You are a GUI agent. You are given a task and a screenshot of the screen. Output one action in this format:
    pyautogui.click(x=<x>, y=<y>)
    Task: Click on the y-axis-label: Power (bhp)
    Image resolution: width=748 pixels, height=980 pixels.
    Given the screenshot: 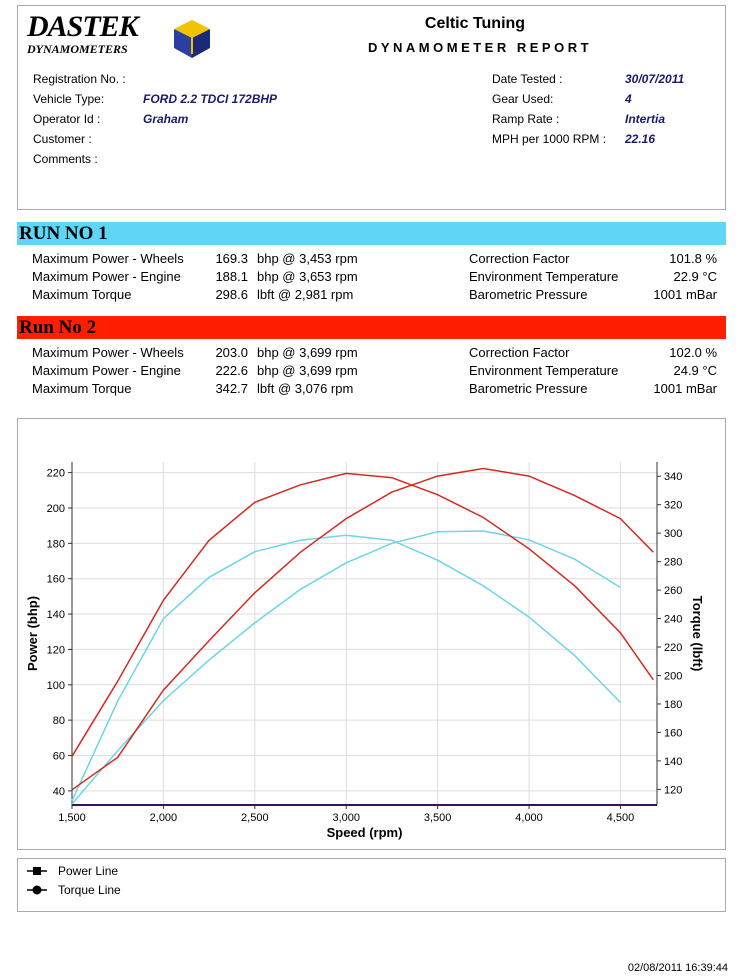 What is the action you would take?
    pyautogui.click(x=32, y=633)
    